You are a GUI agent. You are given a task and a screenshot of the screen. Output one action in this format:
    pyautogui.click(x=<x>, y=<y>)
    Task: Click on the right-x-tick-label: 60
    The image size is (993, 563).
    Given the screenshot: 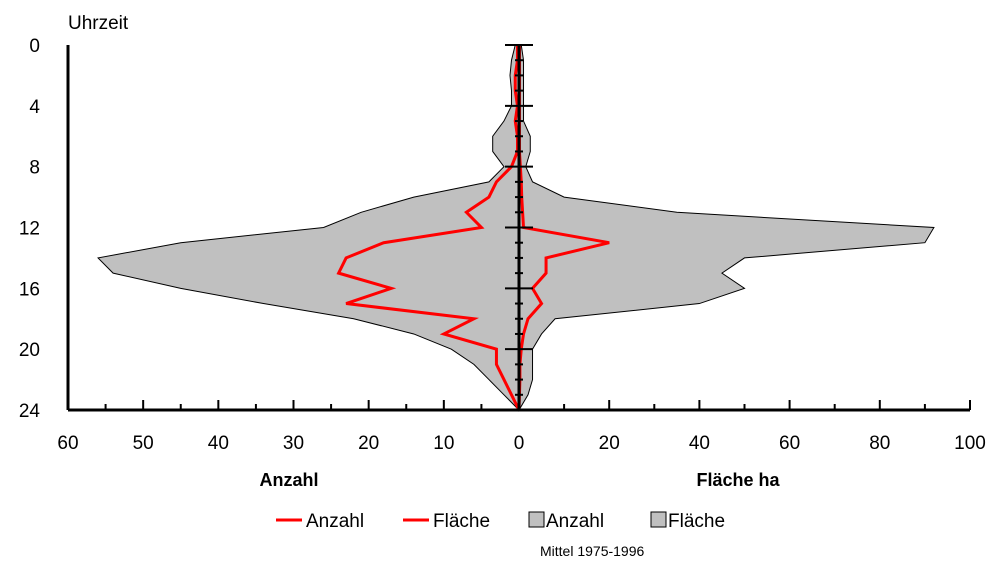 What is the action you would take?
    pyautogui.click(x=789, y=443)
    